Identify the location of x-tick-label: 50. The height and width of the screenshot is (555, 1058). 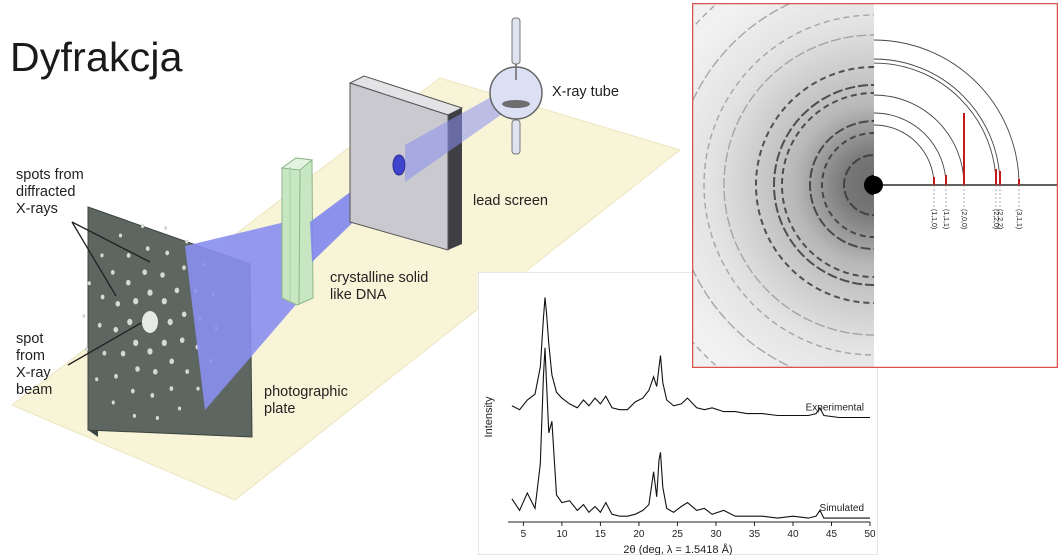
(870, 534).